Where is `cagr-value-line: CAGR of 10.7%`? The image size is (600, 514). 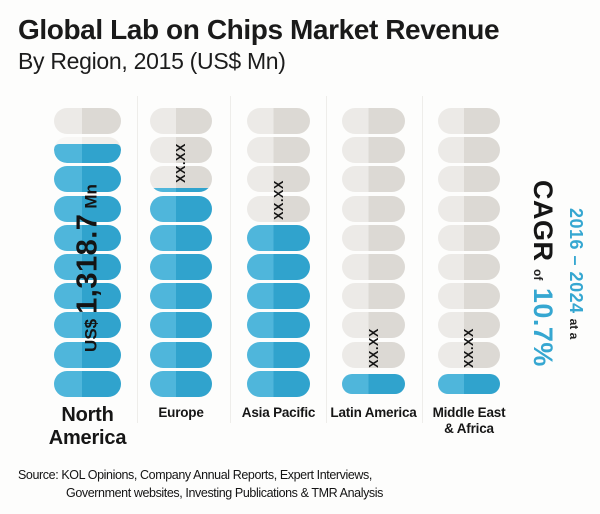 cagr-value-line: CAGR of 10.7% is located at coordinates (540, 310).